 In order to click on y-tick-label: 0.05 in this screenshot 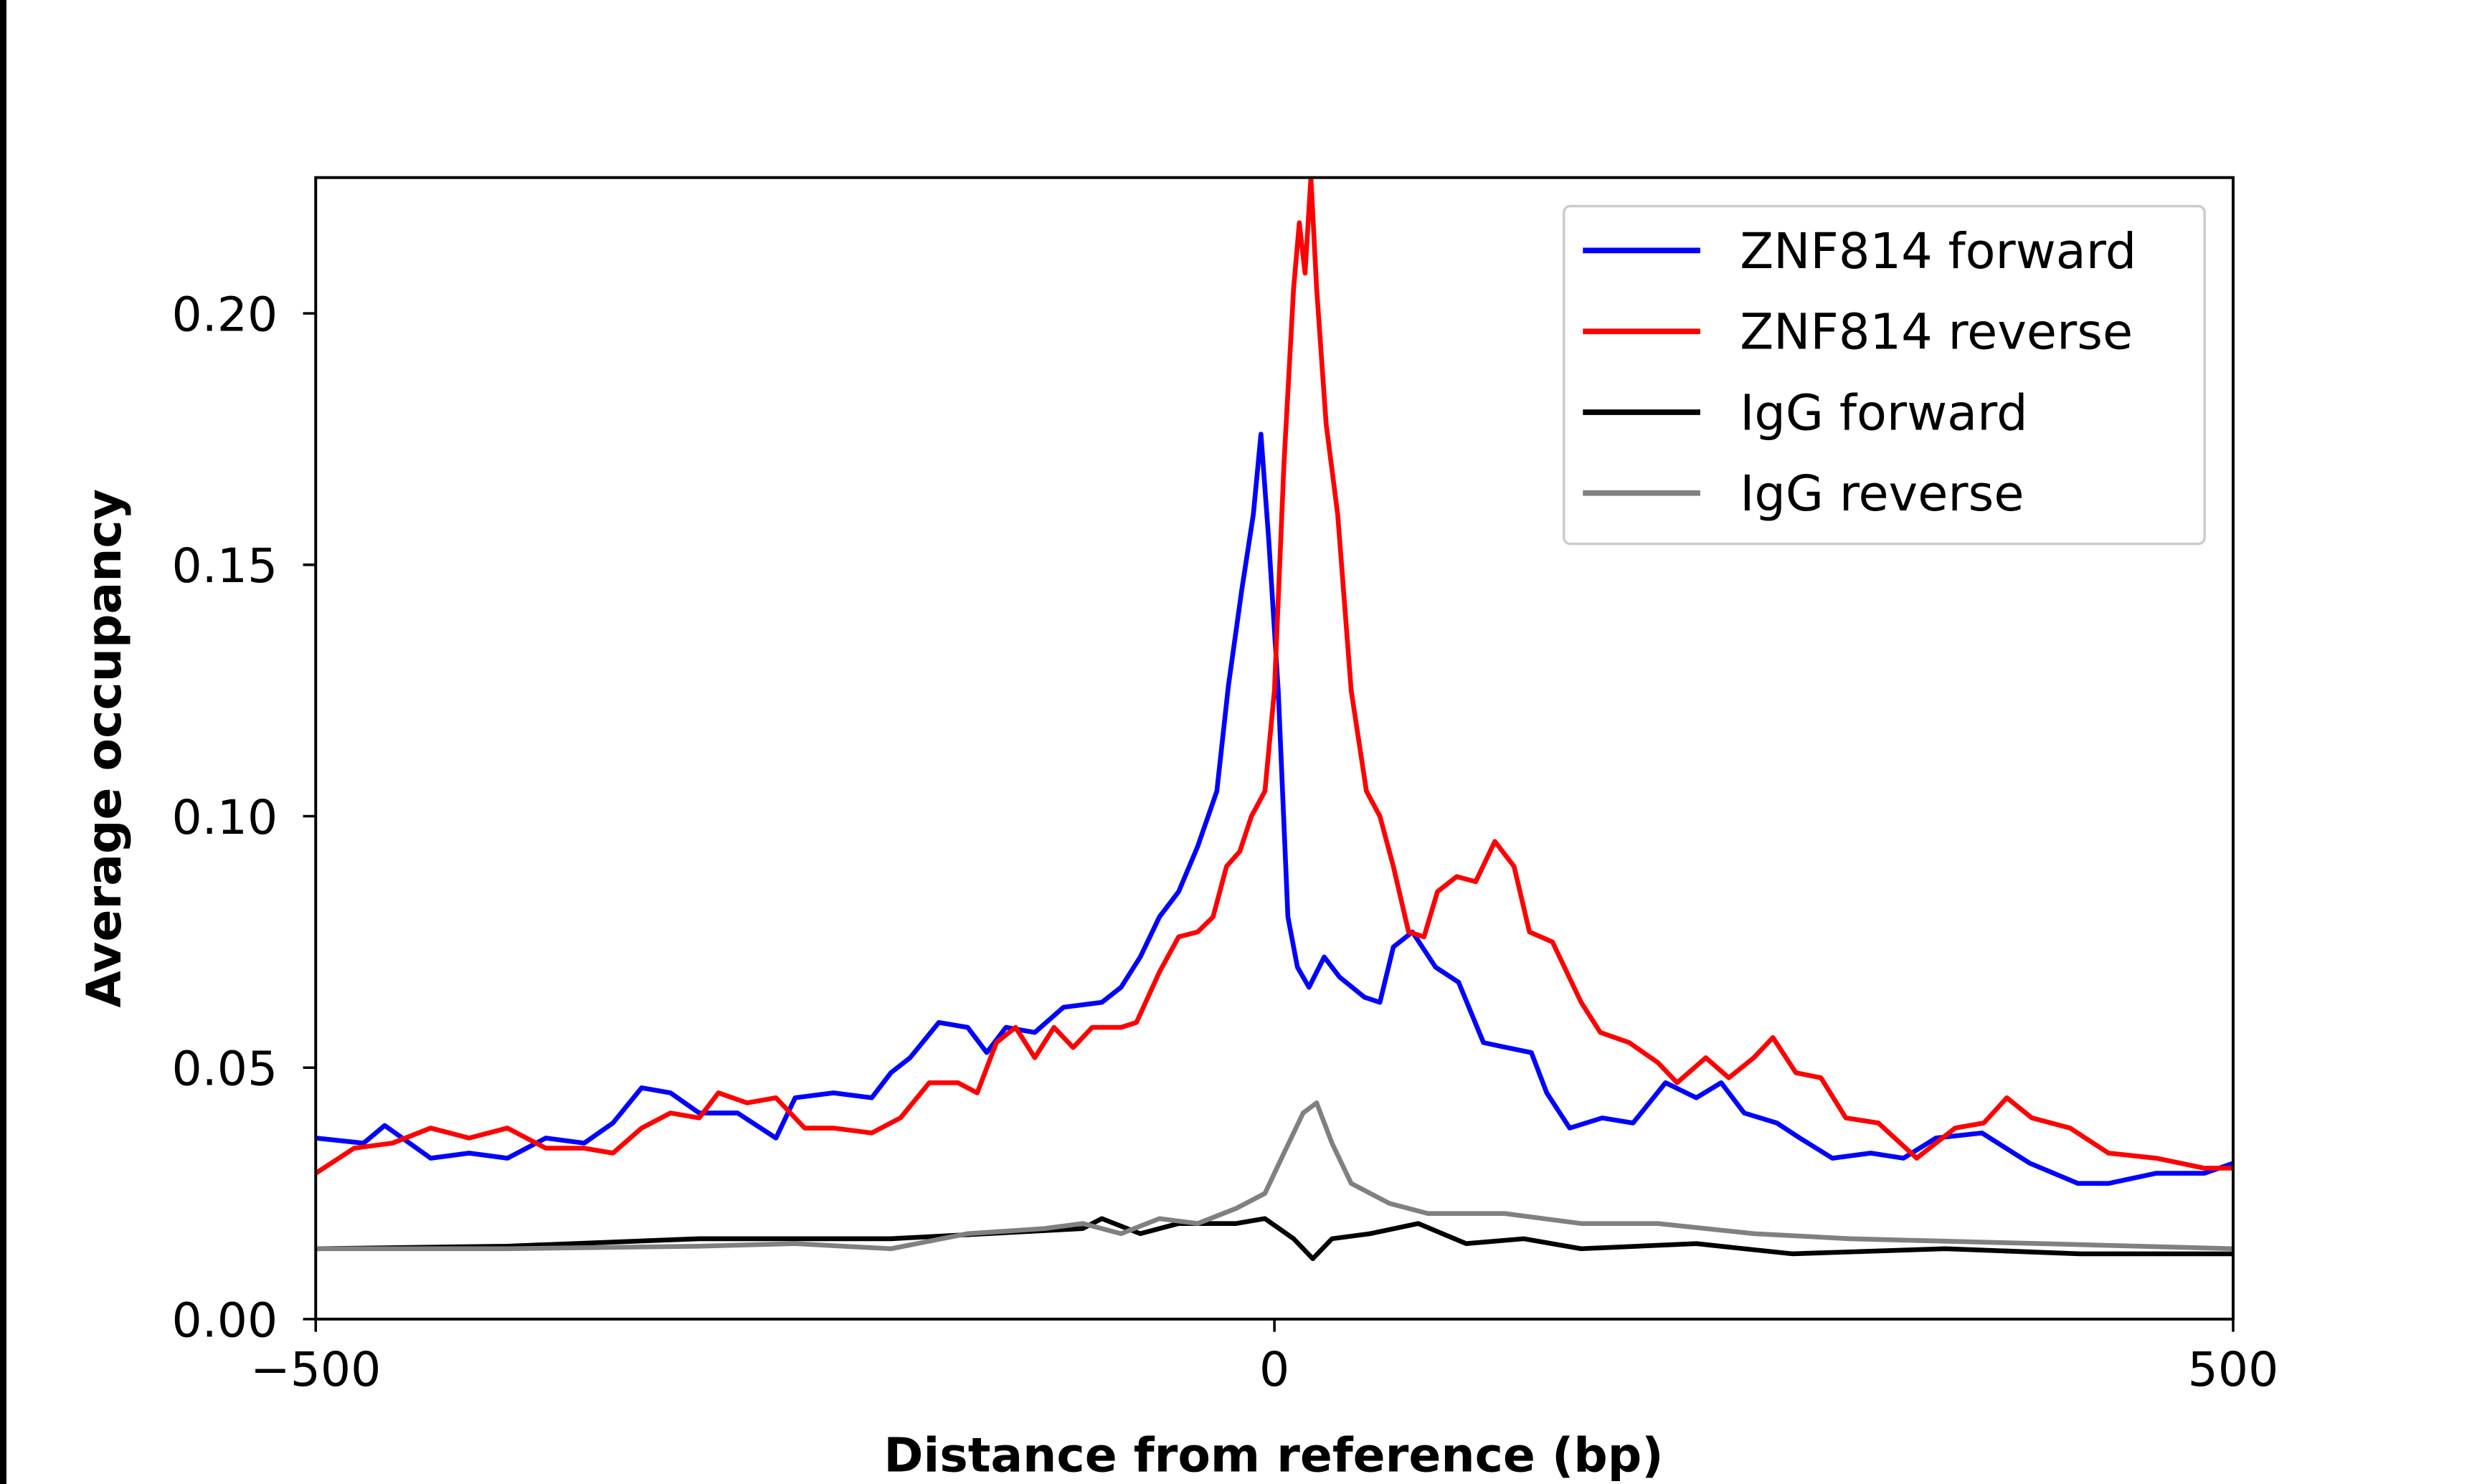, I will do `click(225, 1069)`.